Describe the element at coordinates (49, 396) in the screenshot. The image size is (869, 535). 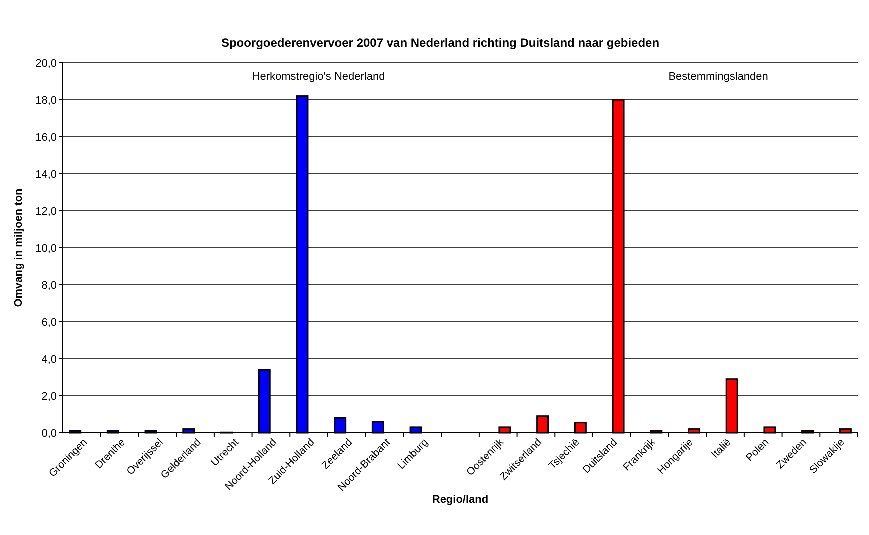
I see `y-tick-label: 2,0` at that location.